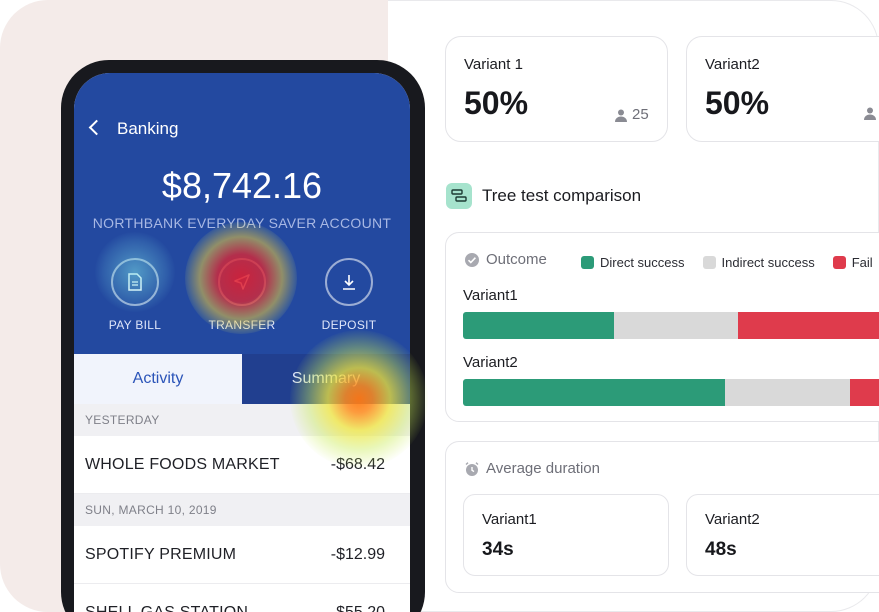 This screenshot has width=879, height=612. I want to click on back-chevron-icon, so click(96, 127).